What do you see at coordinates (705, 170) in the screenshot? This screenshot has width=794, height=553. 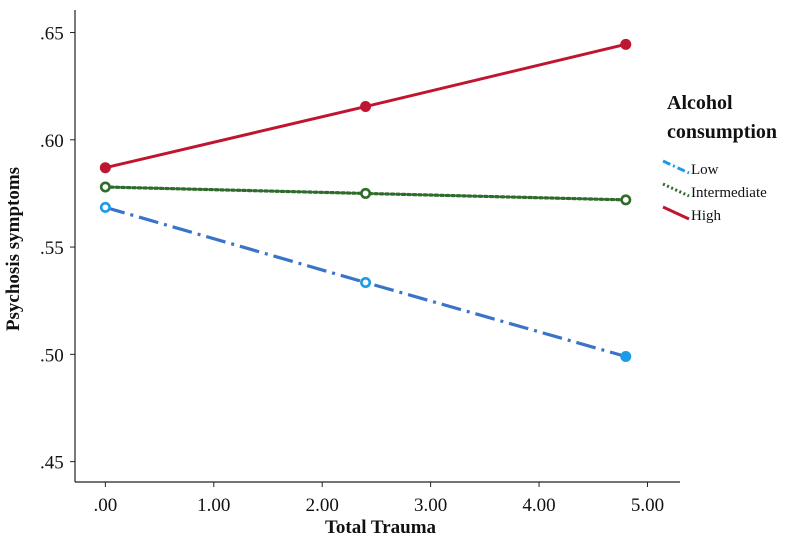 I see `legend-label-low: Low` at bounding box center [705, 170].